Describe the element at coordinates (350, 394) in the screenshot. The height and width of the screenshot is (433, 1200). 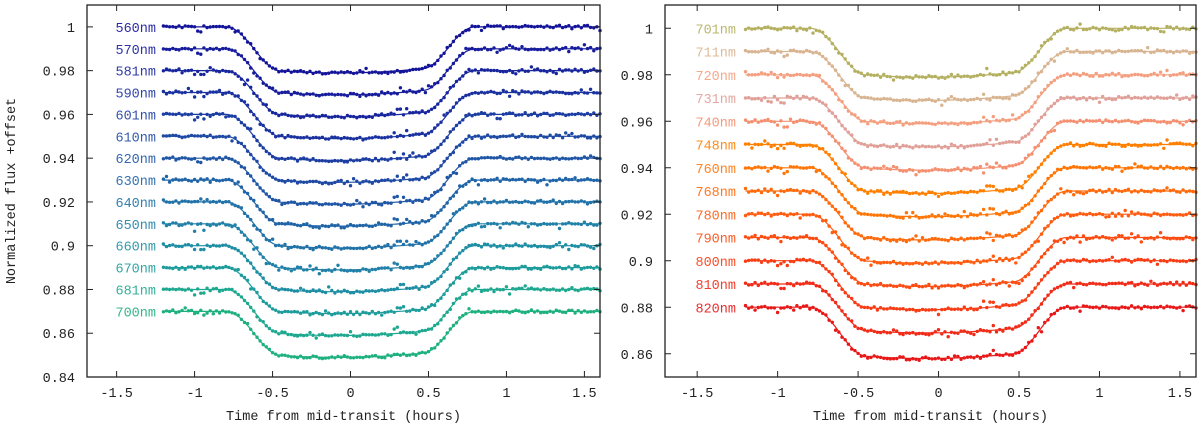
I see `x-tick-label: 0` at that location.